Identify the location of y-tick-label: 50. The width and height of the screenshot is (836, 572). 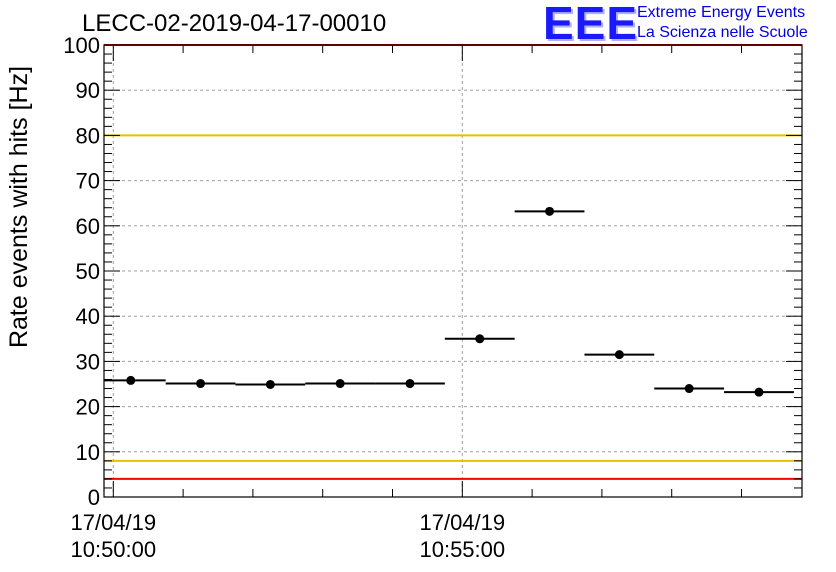
(88, 271).